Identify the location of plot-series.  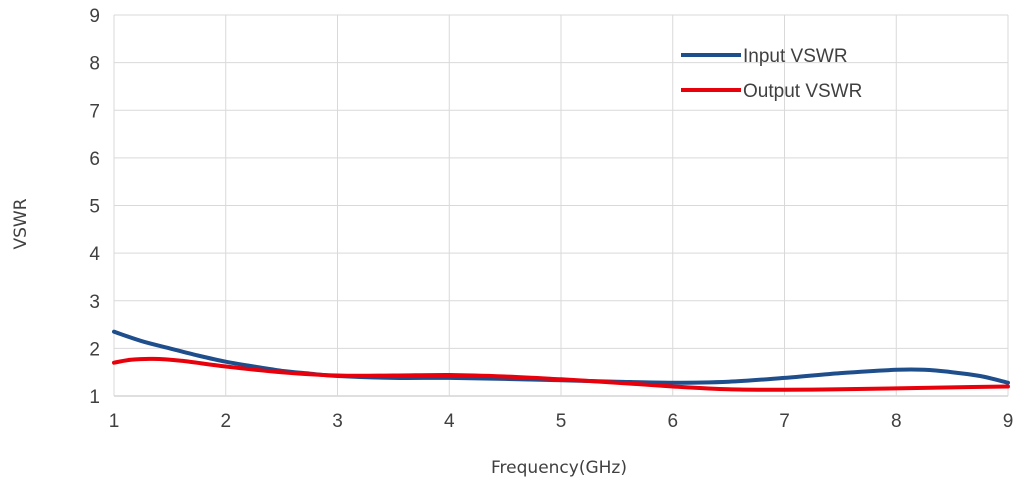
(561, 360).